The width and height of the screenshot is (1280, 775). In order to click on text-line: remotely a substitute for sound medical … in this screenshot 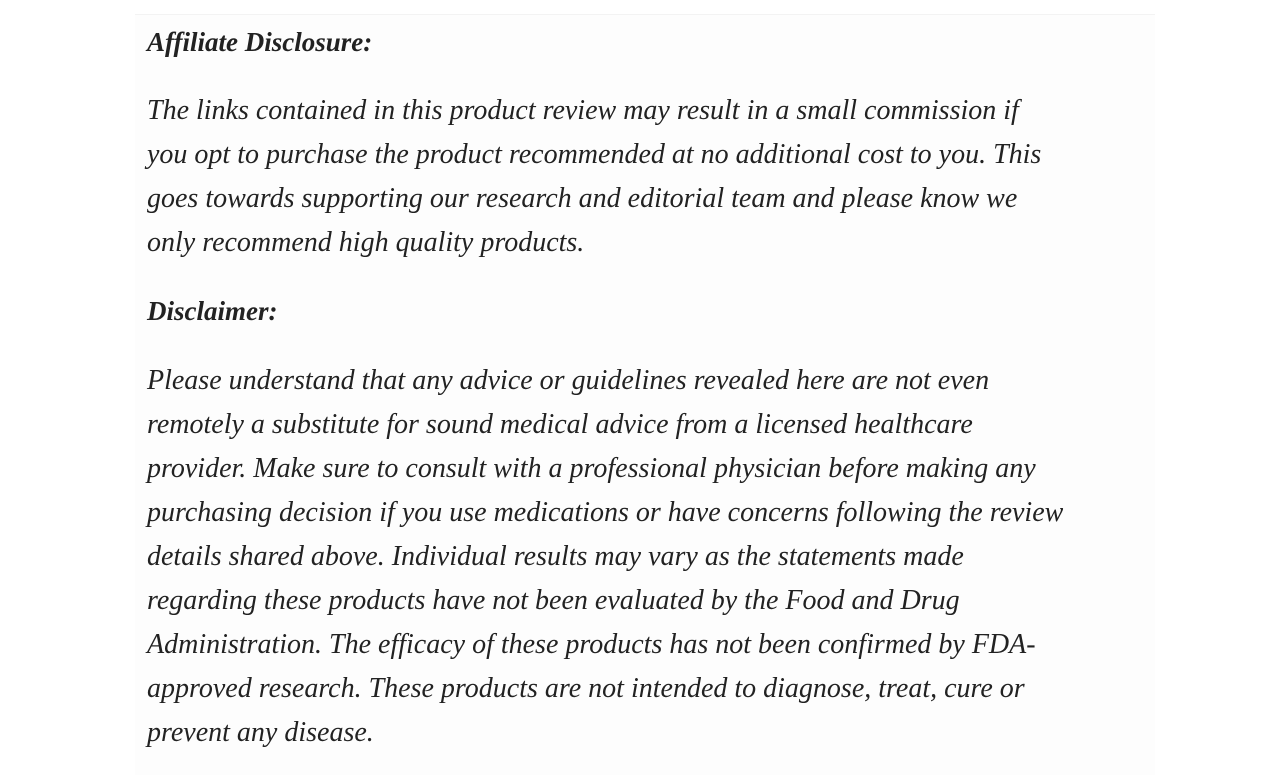, I will do `click(560, 424)`.